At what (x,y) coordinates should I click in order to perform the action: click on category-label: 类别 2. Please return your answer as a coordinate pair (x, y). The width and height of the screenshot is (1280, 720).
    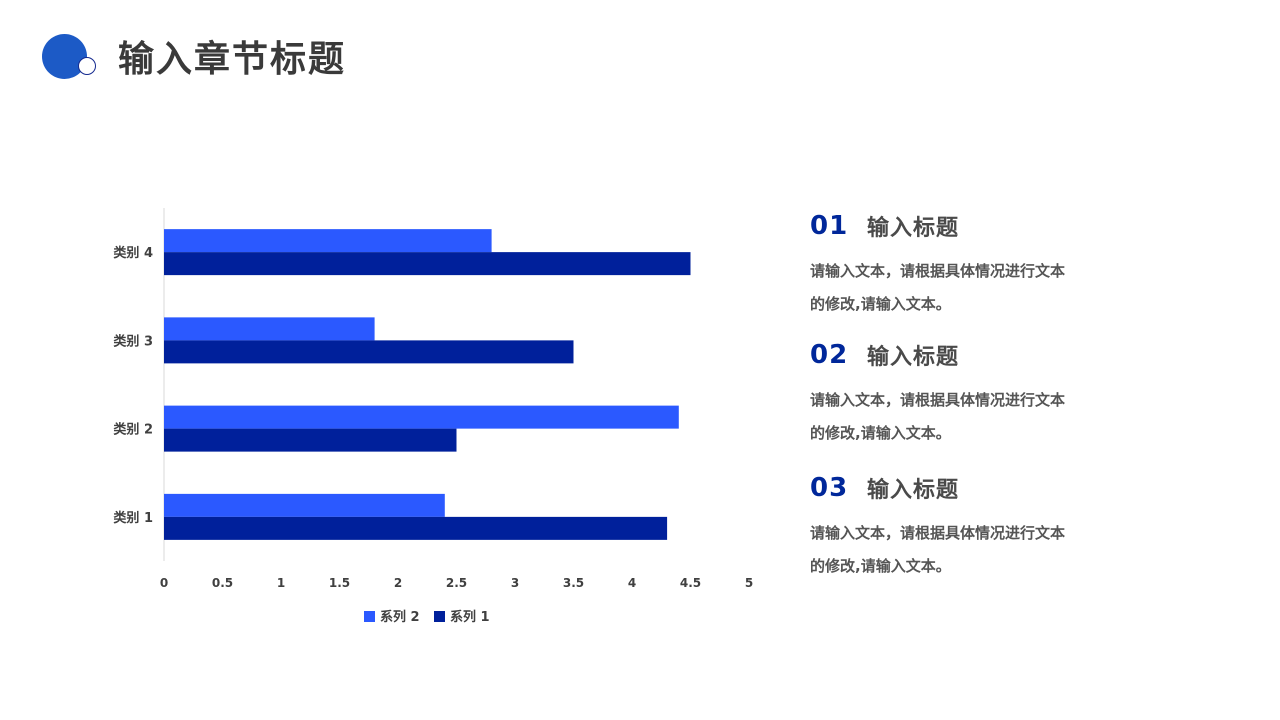
    Looking at the image, I should click on (133, 430).